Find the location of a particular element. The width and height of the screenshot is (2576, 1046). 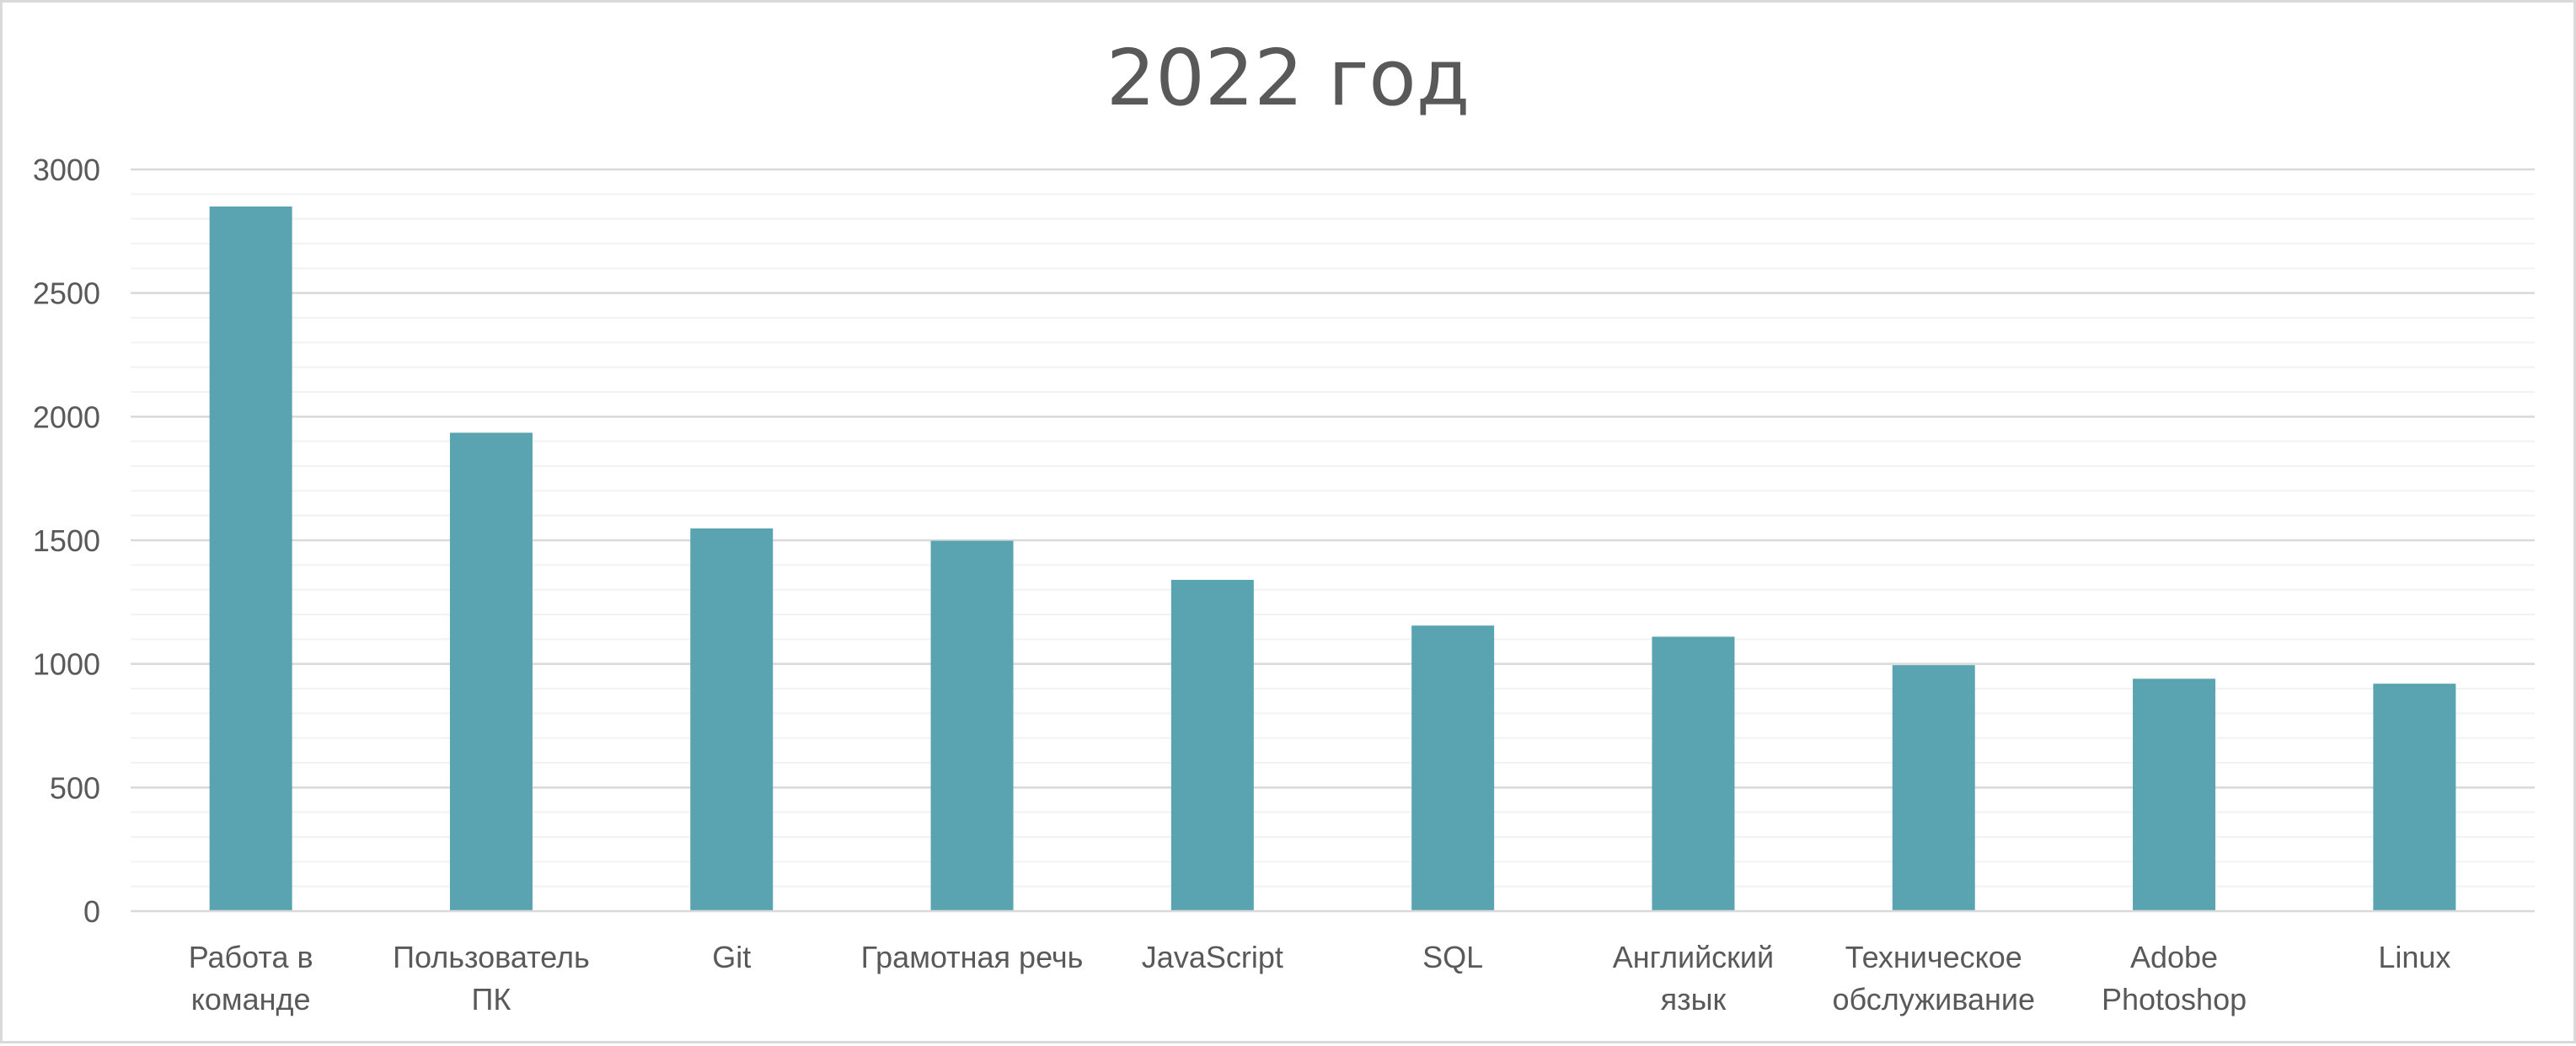

chart-title: 2022 год is located at coordinates (1288, 78).